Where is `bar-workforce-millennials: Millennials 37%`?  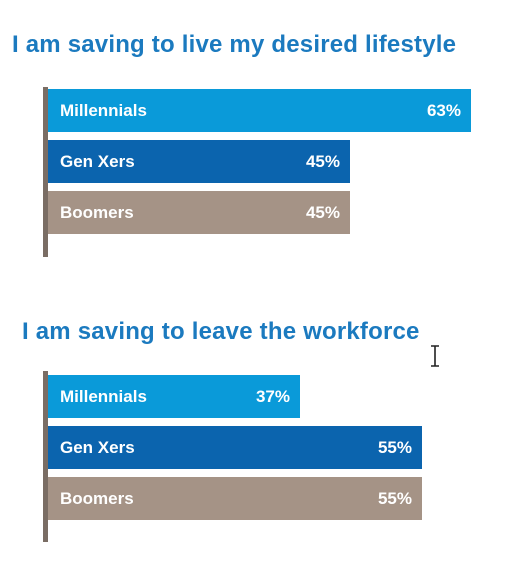 bar-workforce-millennials: Millennials 37% is located at coordinates (174, 396).